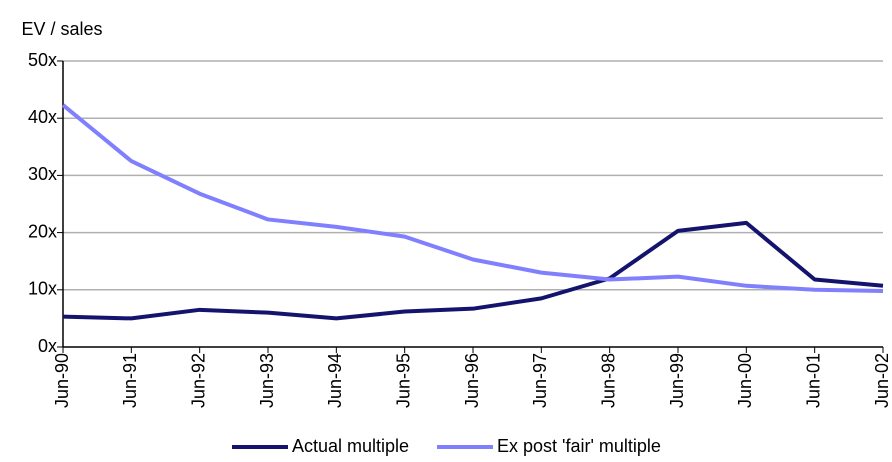  Describe the element at coordinates (608, 380) in the screenshot. I see `x-tick-label: Jun-98` at that location.